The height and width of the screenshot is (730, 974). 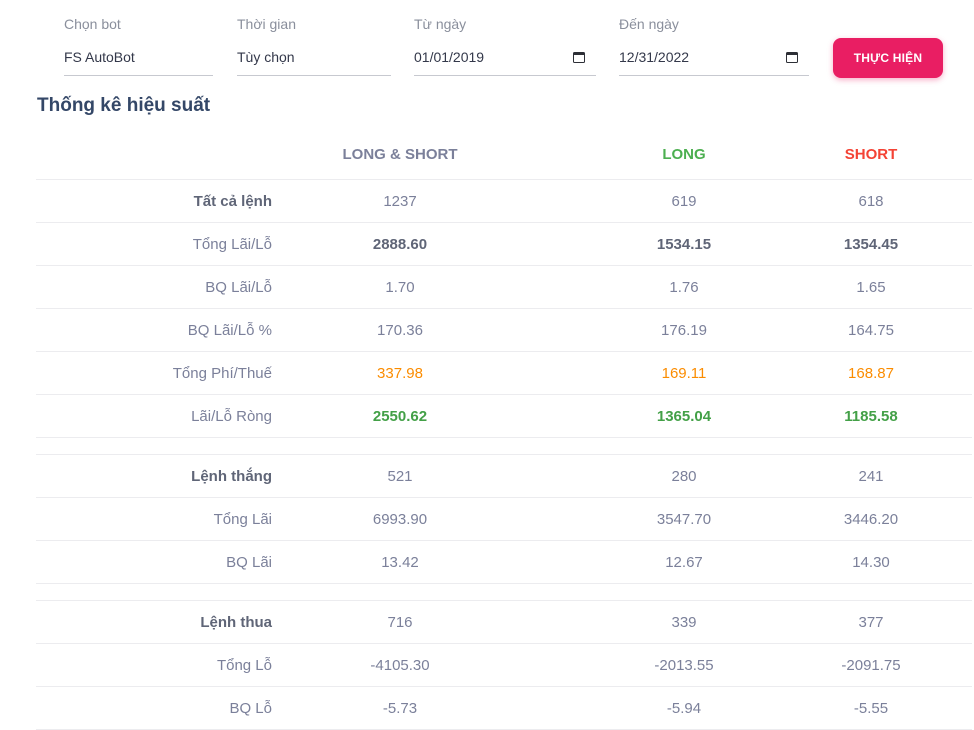 I want to click on cell-long-short: -5.73, so click(x=436, y=708).